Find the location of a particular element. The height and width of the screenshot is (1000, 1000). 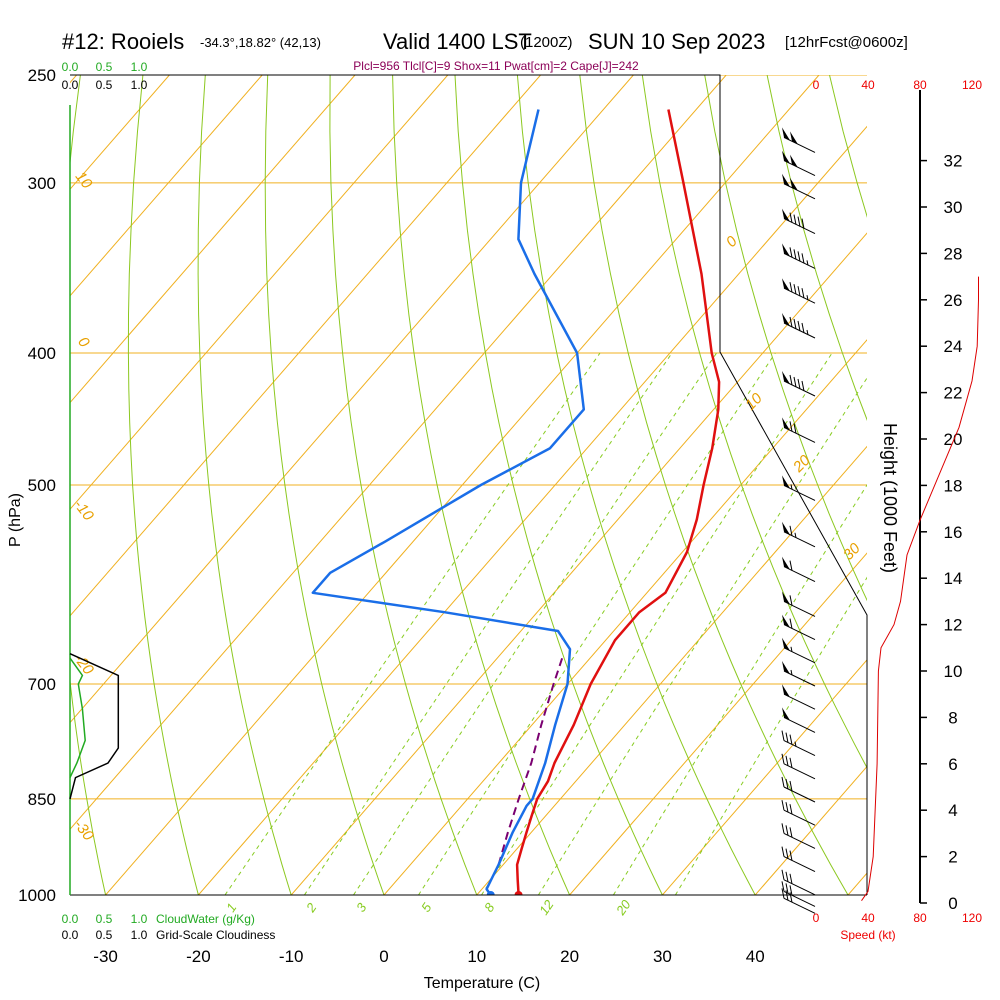

height-axis-label: Height (1000 Feet) is located at coordinates (890, 498).